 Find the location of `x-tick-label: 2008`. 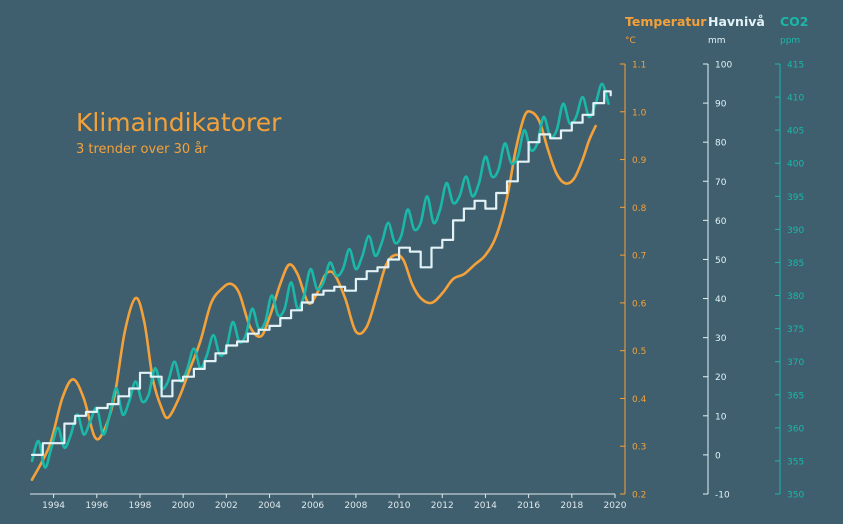

x-tick-label: 2008 is located at coordinates (355, 506).